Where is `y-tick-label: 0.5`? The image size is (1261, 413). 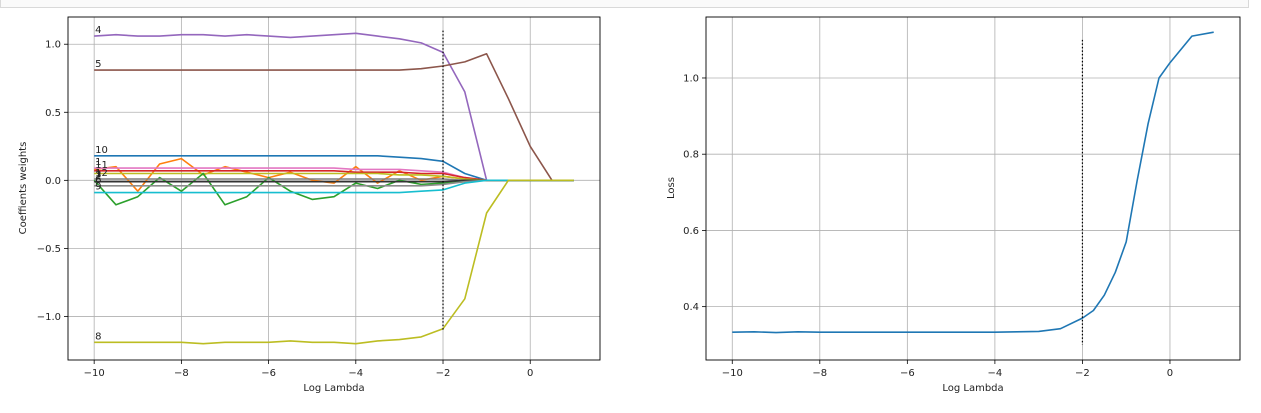 y-tick-label: 0.5 is located at coordinates (53, 113).